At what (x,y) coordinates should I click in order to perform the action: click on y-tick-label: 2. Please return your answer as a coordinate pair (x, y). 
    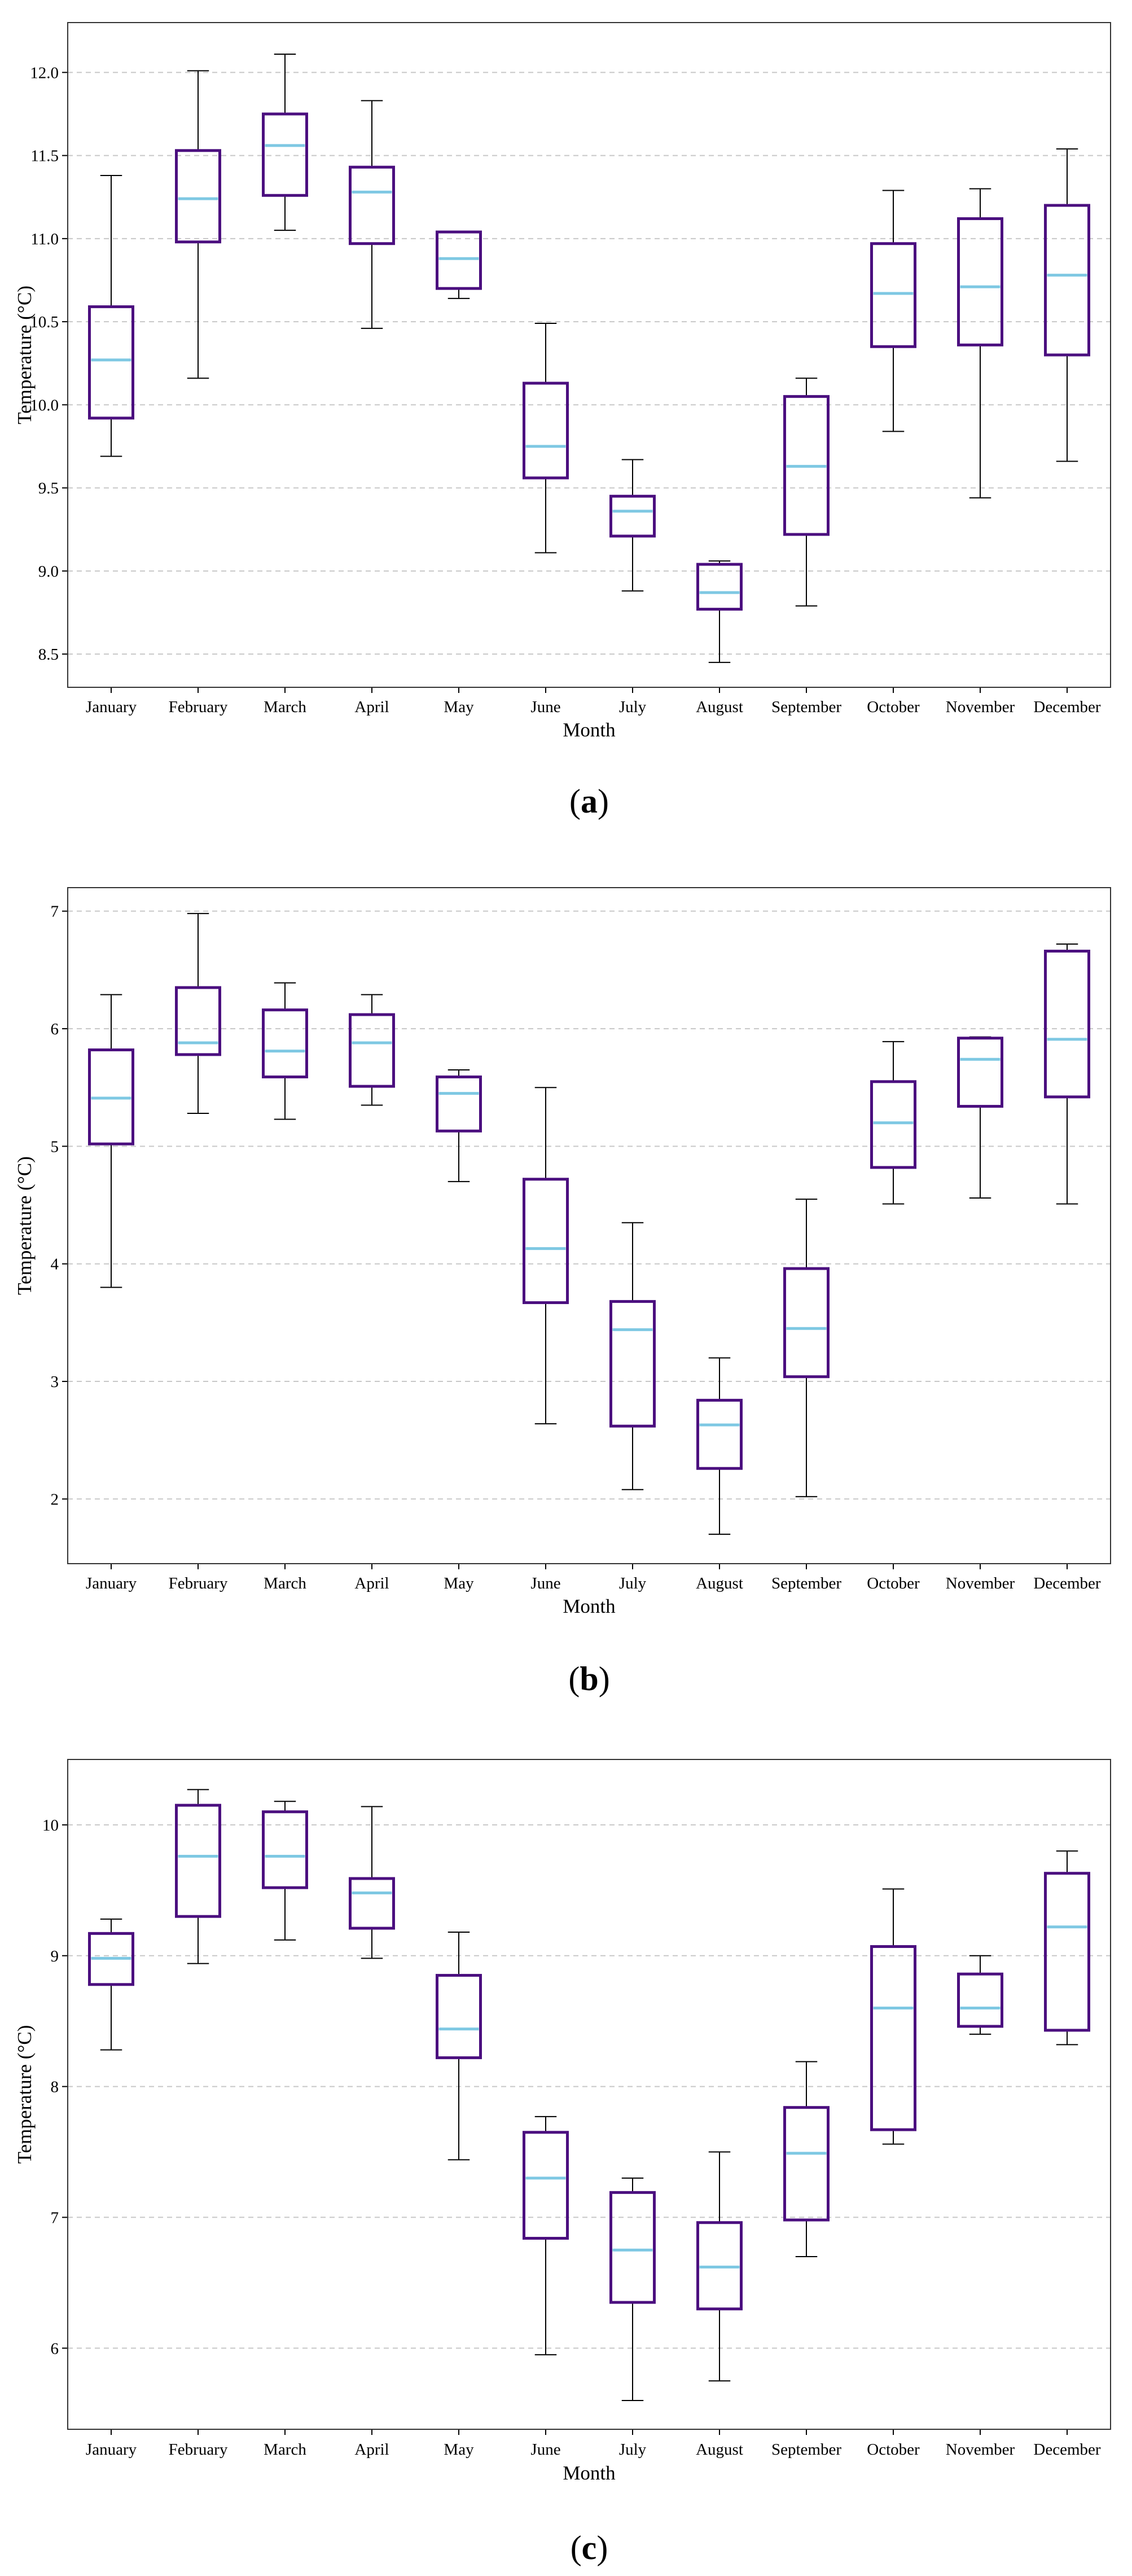
    Looking at the image, I should click on (55, 1499).